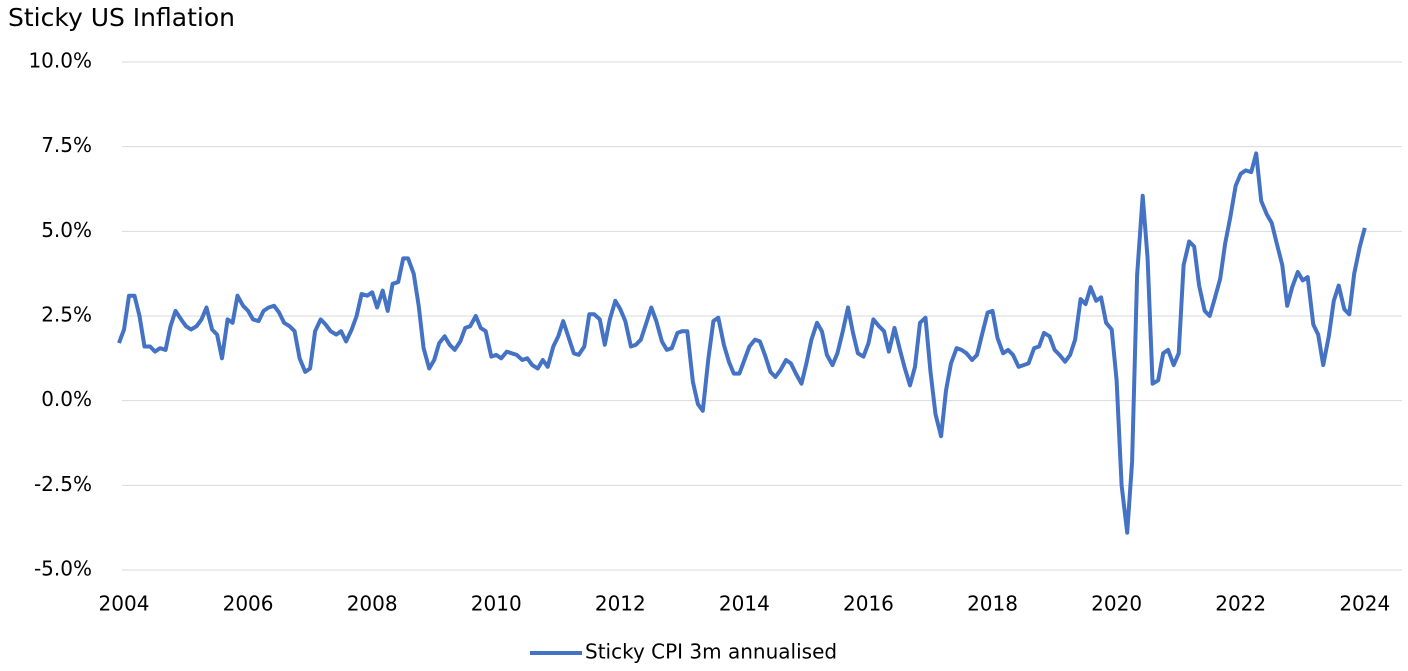 This screenshot has height=671, width=1408. Describe the element at coordinates (372, 604) in the screenshot. I see `x-tick-label: 2008` at that location.